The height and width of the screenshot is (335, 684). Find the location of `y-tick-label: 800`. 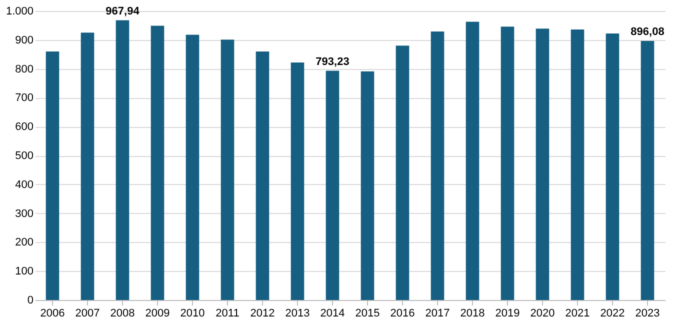

y-tick-label: 800 is located at coordinates (24, 69).